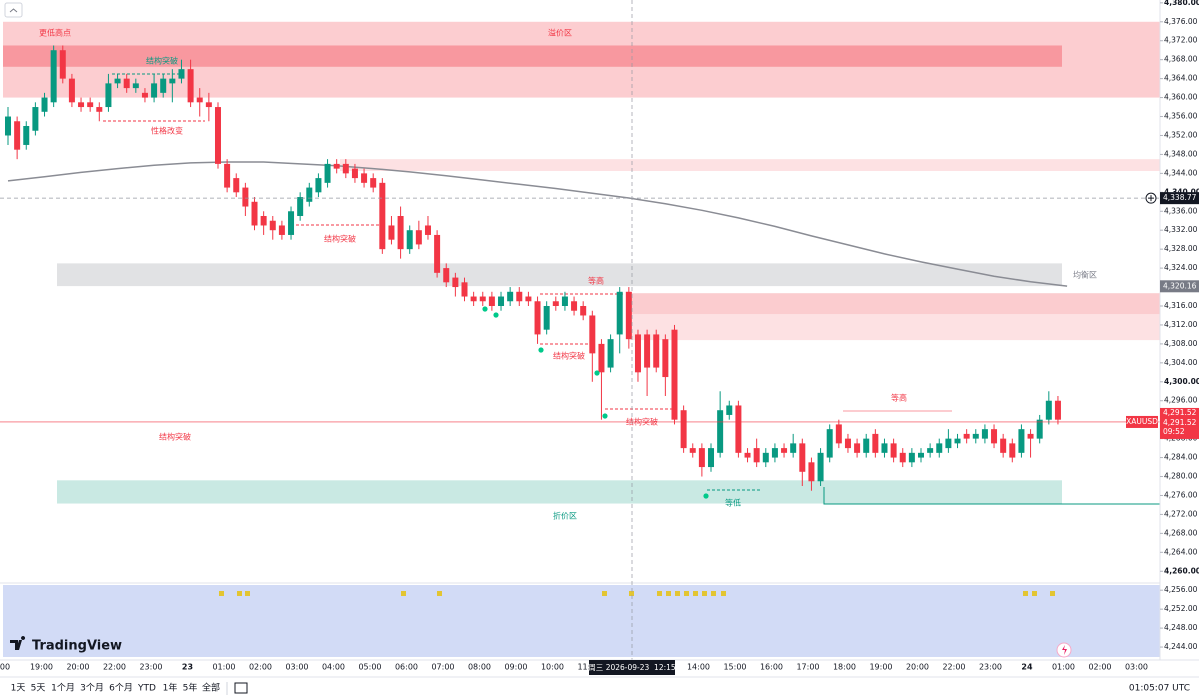  I want to click on x-tick-label: 23, so click(187, 667).